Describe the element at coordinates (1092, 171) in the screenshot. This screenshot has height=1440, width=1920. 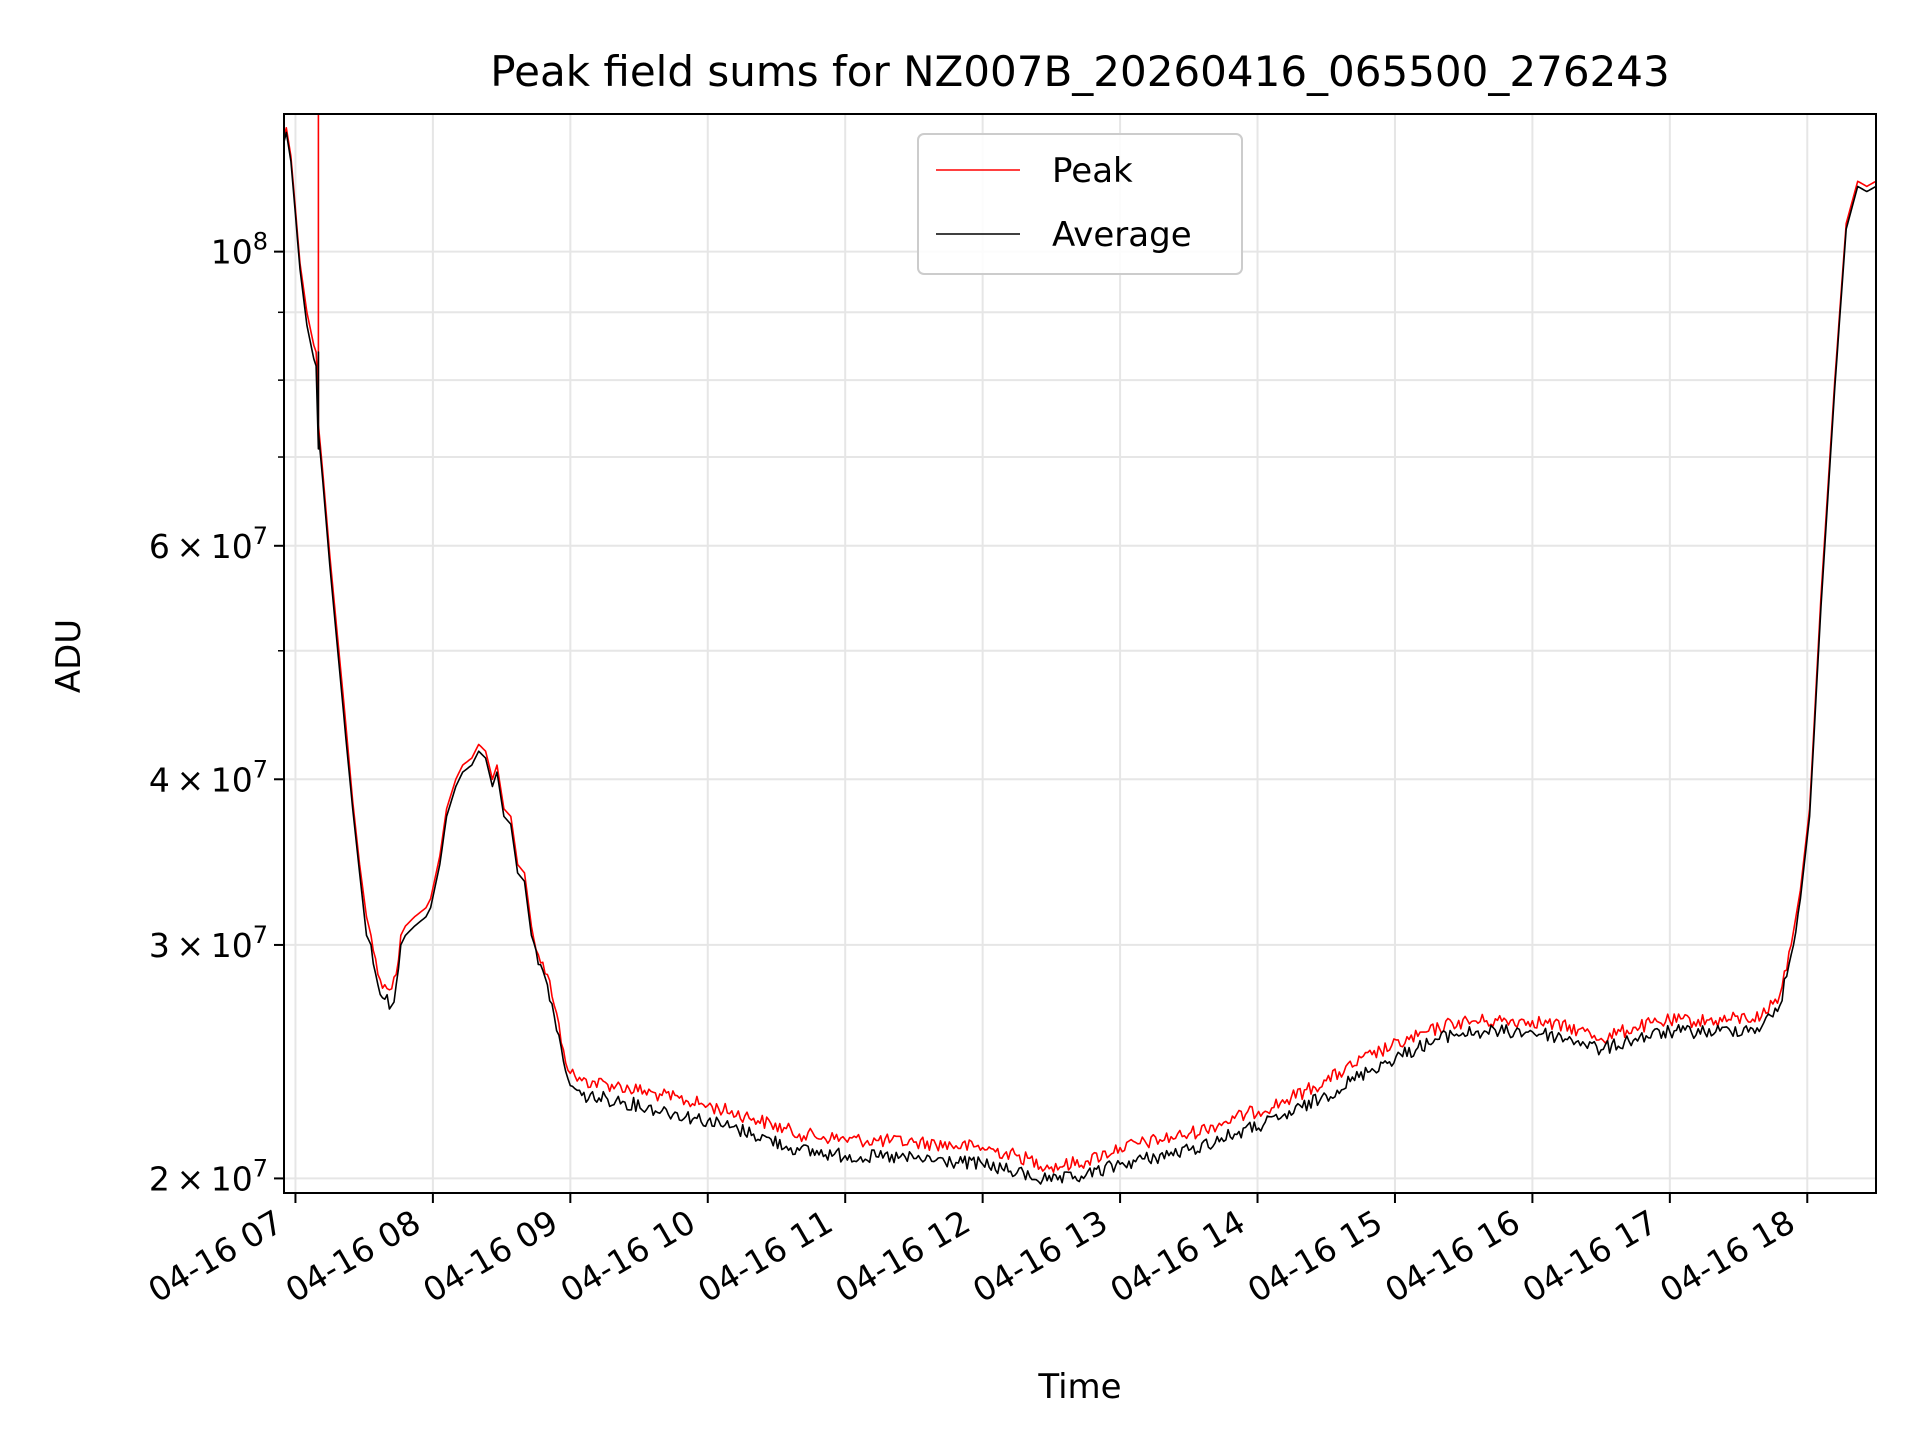
I see `legend-label-peak: Peak` at that location.